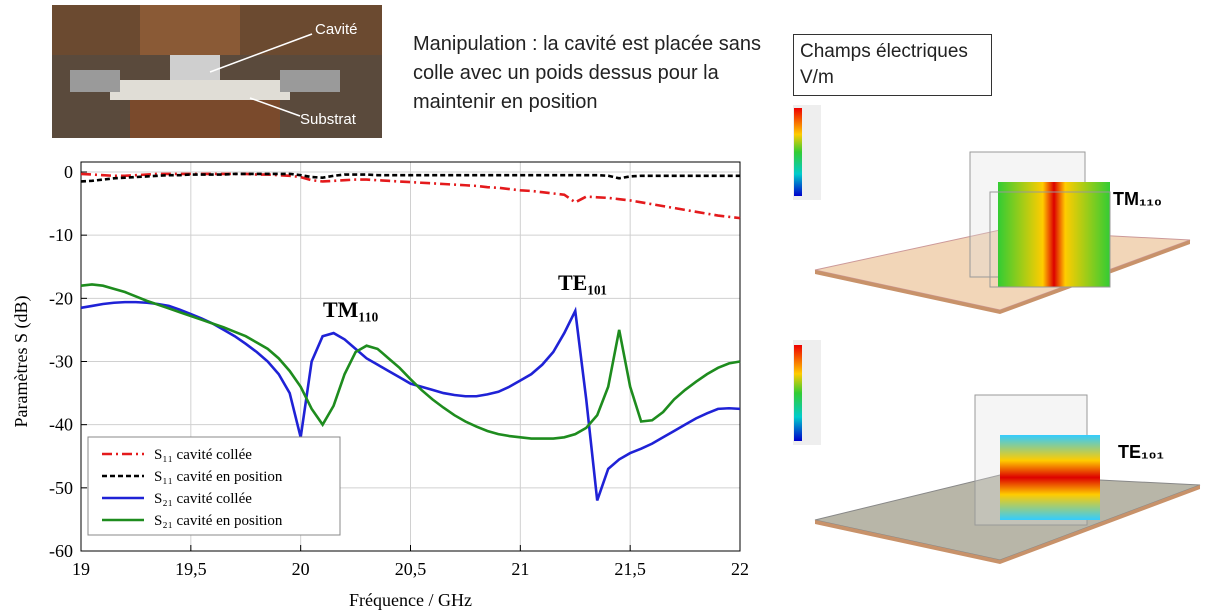 This screenshot has width=1208, height=615. What do you see at coordinates (61, 425) in the screenshot?
I see `y-tick-label: -40` at bounding box center [61, 425].